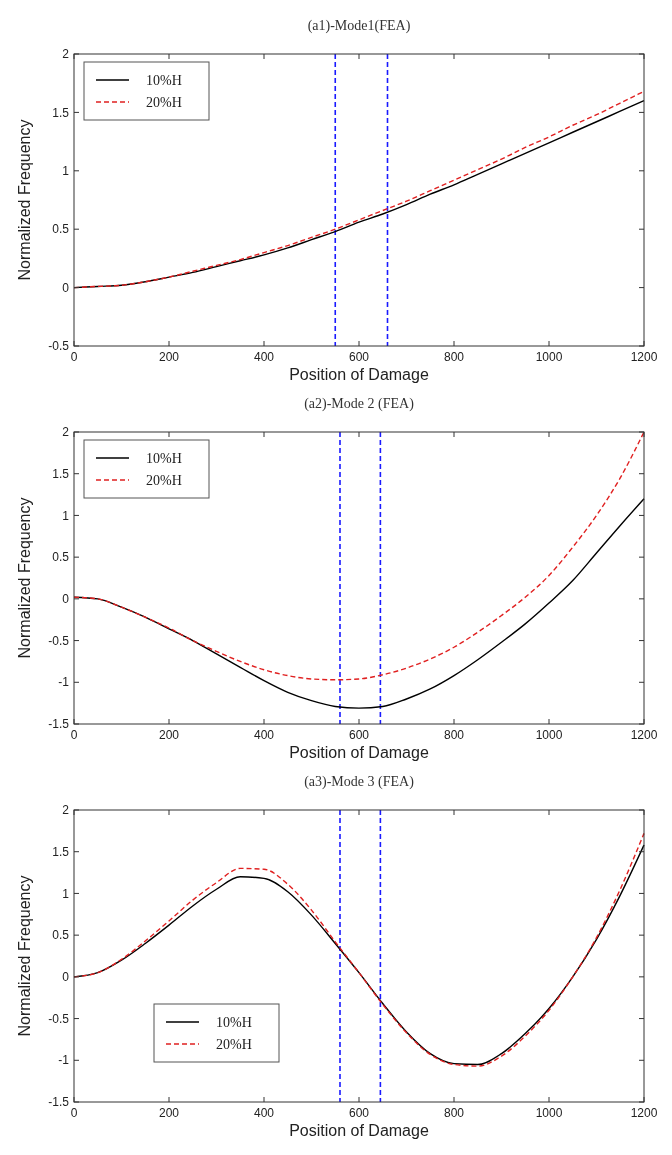 This screenshot has height=1155, width=672. What do you see at coordinates (359, 404) in the screenshot?
I see `chart-title: (a2)-Mode 2 (FEA)` at bounding box center [359, 404].